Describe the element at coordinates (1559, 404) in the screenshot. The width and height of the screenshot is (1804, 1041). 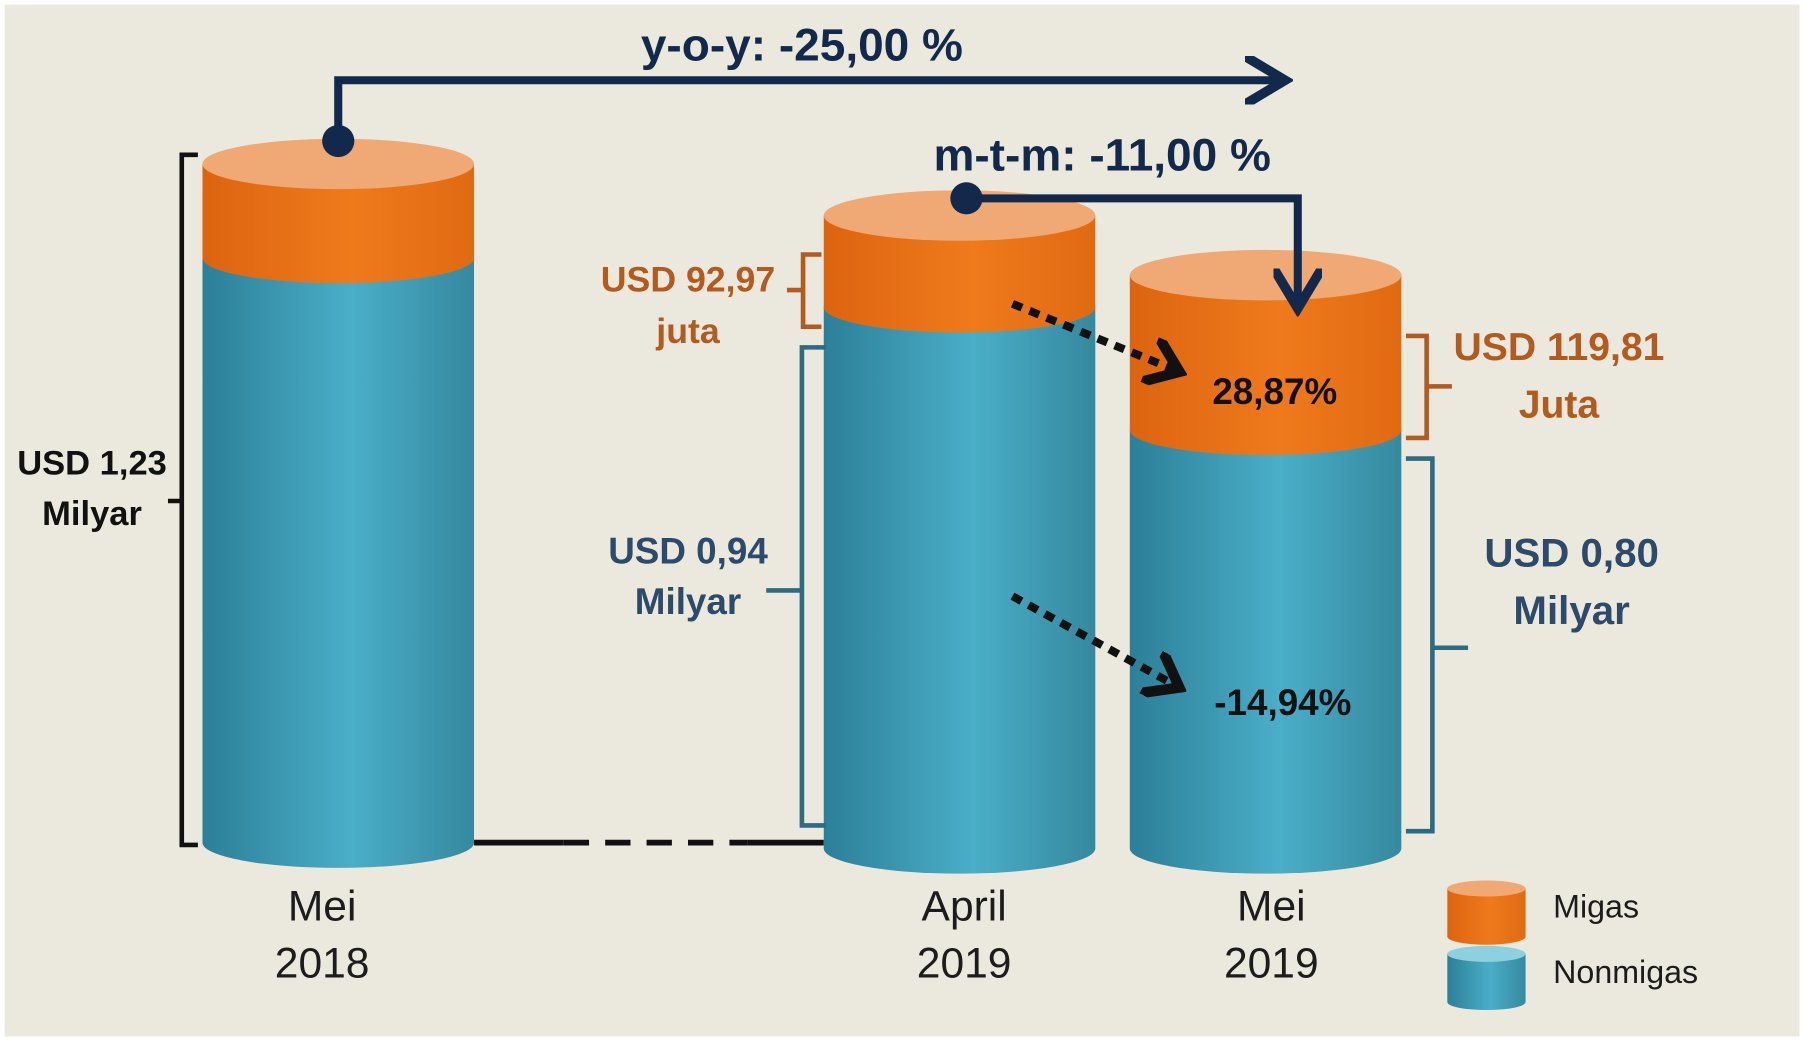
I see `value-label: Juta` at that location.